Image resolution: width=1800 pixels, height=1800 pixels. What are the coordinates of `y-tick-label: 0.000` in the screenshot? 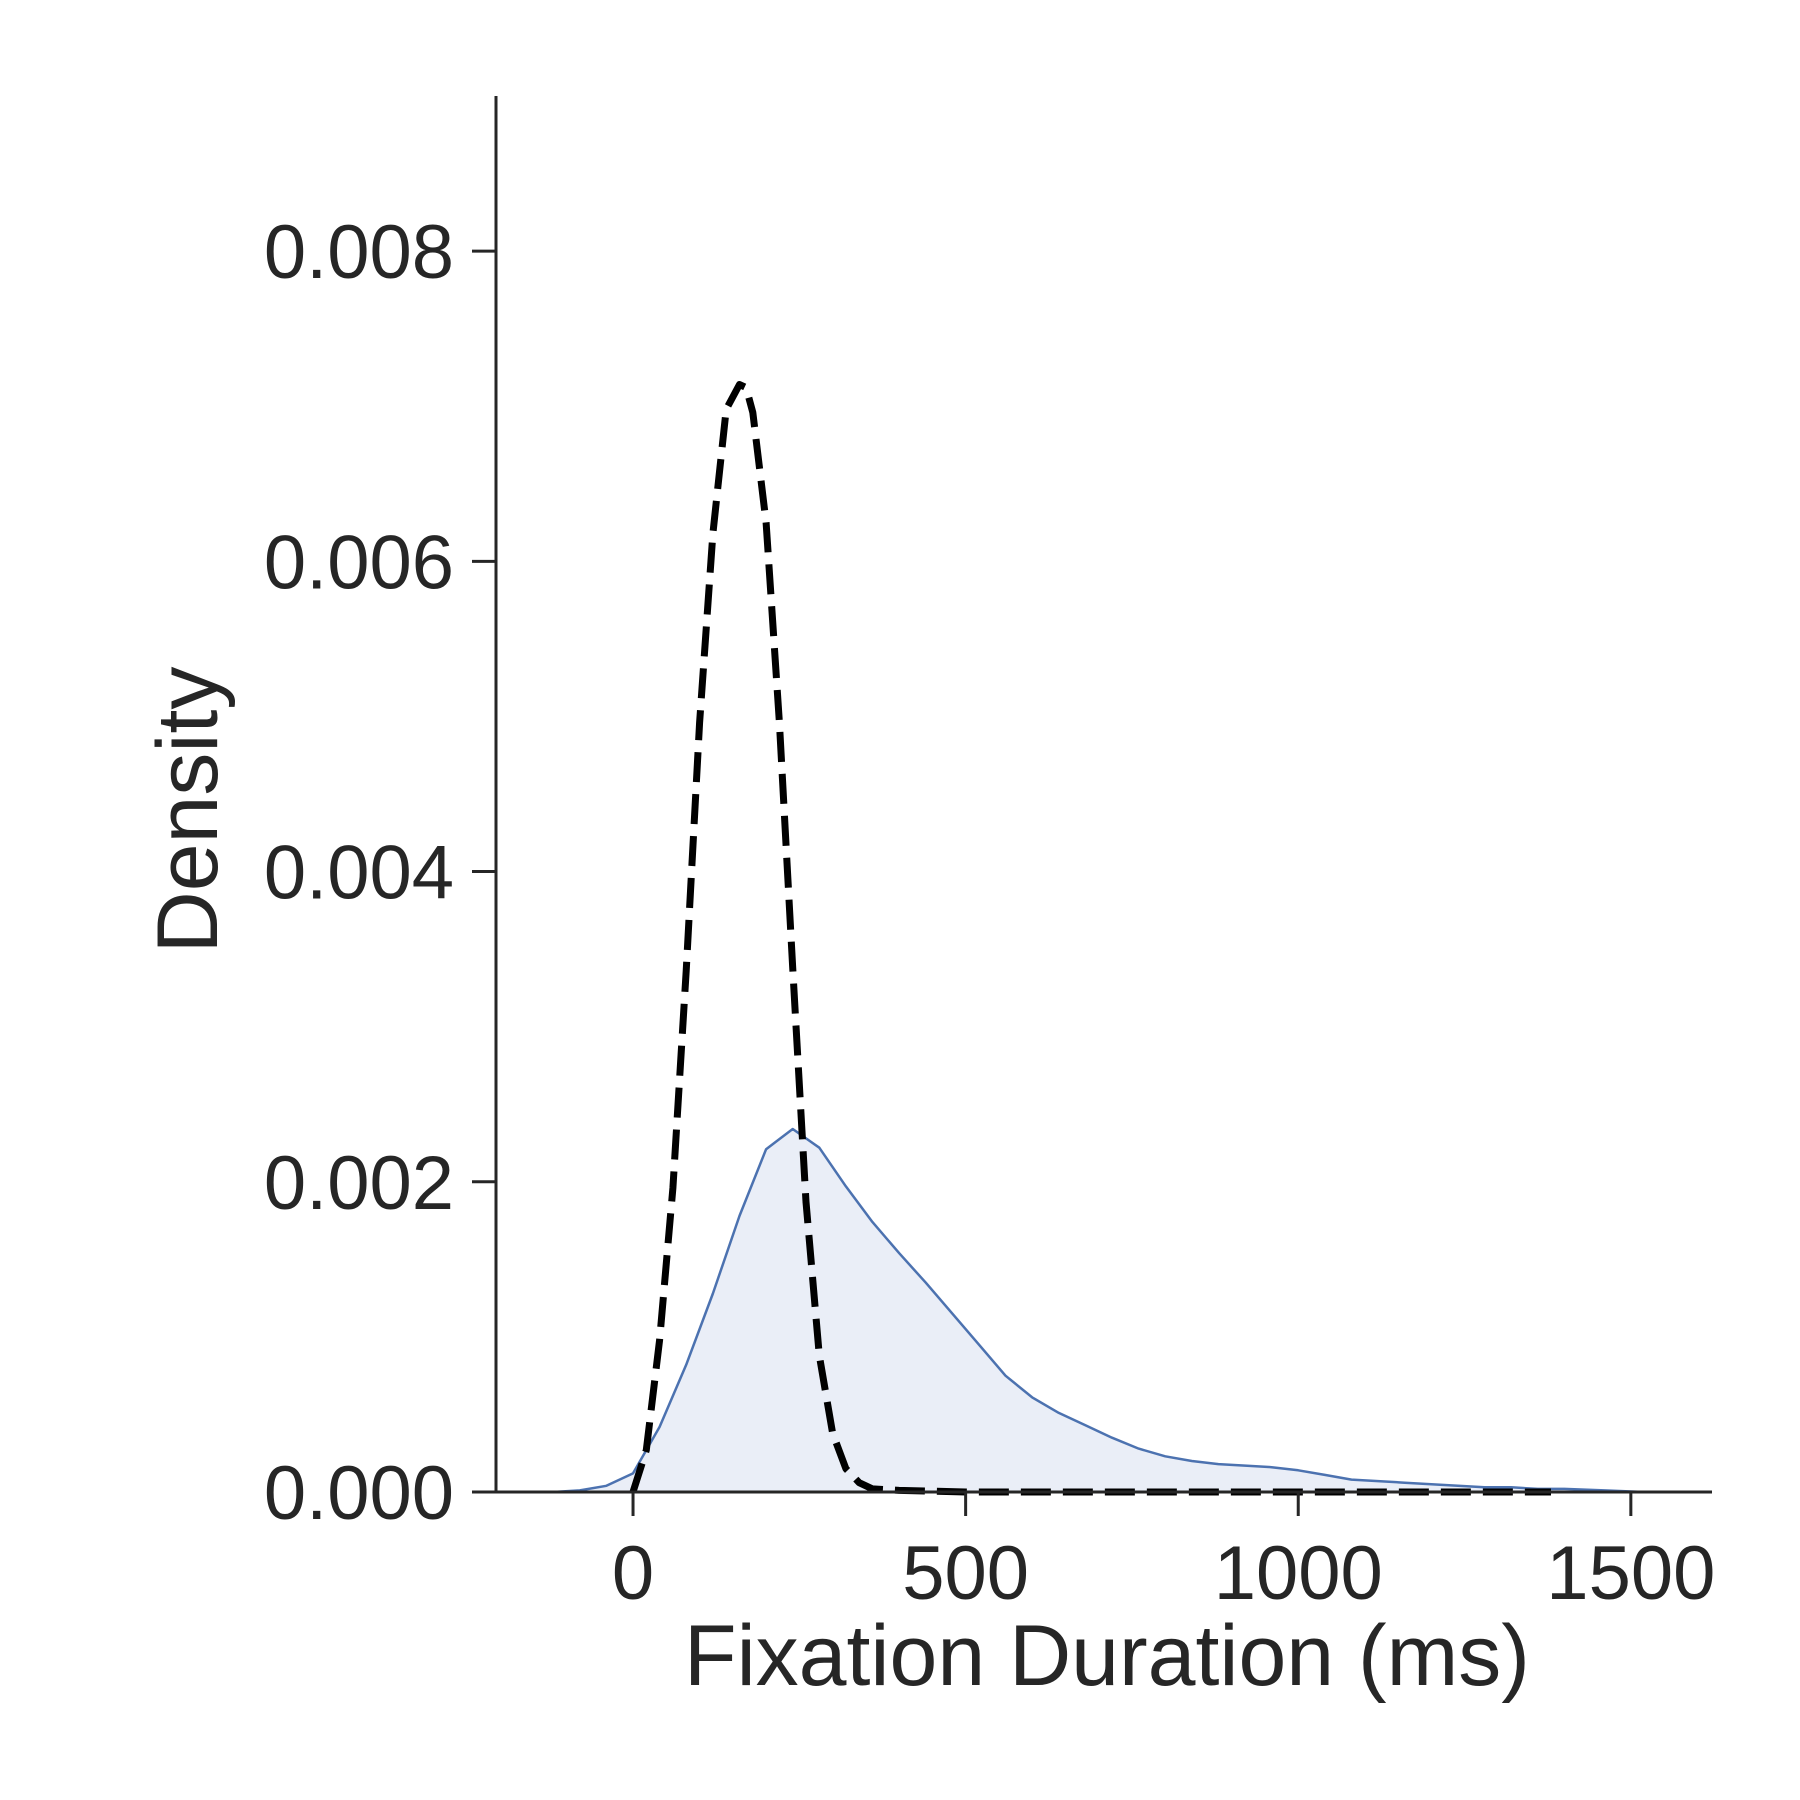 It's located at (359, 1493).